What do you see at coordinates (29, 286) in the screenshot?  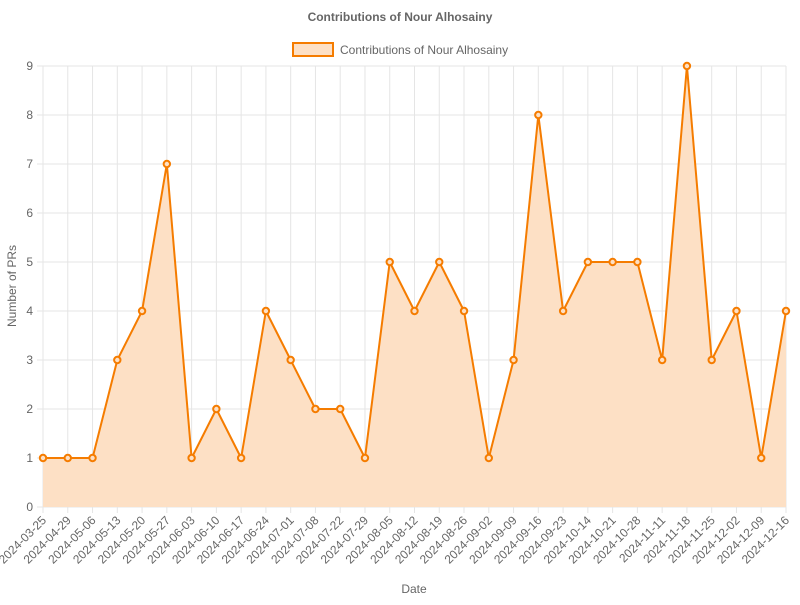 I see `y-axis-ticks: 0 1 2 3 4 5 6 7 8 9` at bounding box center [29, 286].